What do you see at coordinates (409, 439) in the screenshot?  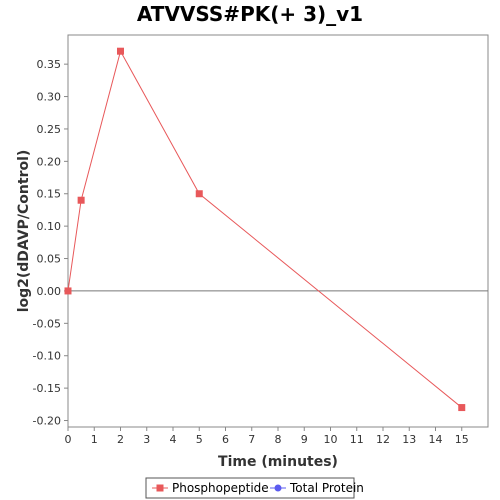 I see `x-tick-label: 13` at bounding box center [409, 439].